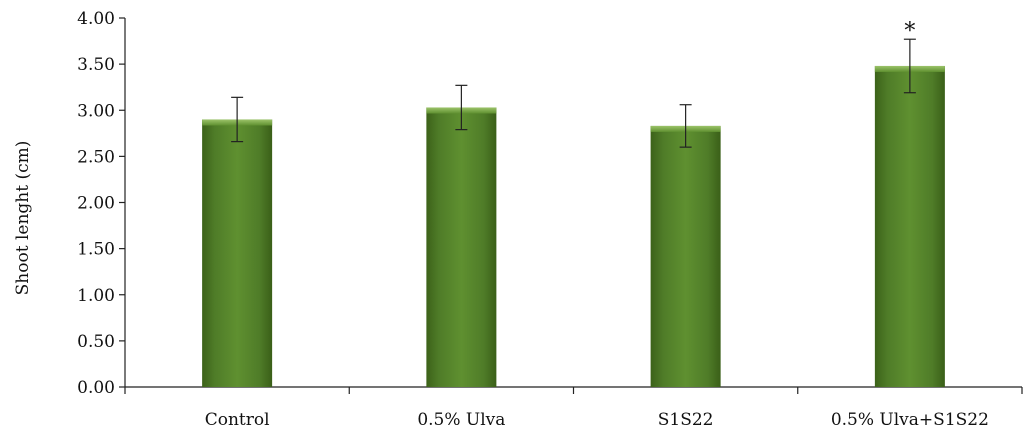 Image resolution: width=1026 pixels, height=435 pixels. Describe the element at coordinates (686, 420) in the screenshot. I see `x-category-label: S1S22` at that location.